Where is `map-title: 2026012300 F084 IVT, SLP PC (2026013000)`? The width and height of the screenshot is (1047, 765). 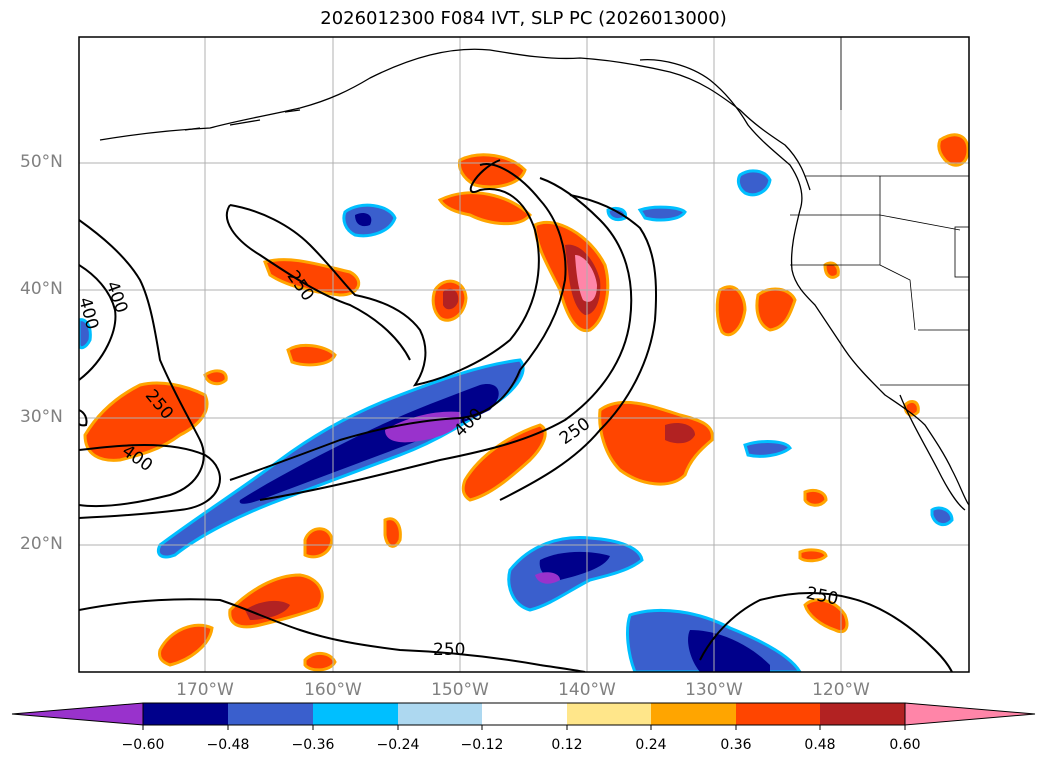
map-title: 2026012300 F084 IVT, SLP PC (2026013000) is located at coordinates (523, 18).